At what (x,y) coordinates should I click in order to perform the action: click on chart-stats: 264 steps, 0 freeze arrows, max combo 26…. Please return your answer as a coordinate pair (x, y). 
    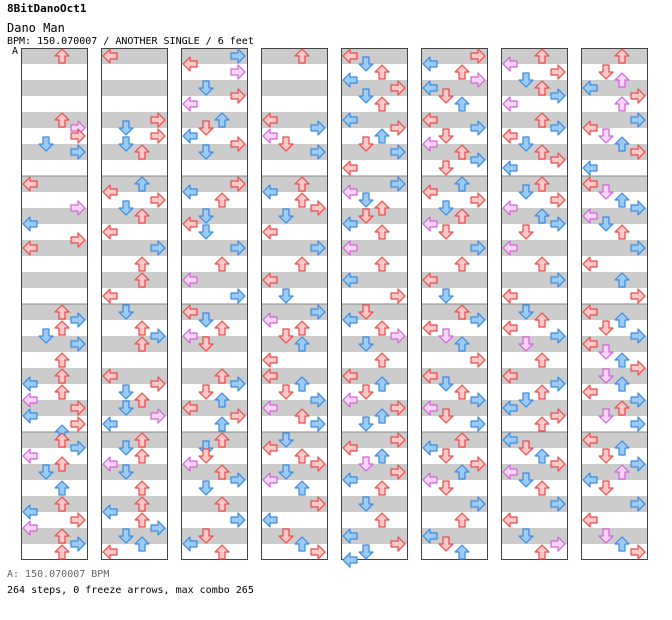
    Looking at the image, I should click on (130, 590).